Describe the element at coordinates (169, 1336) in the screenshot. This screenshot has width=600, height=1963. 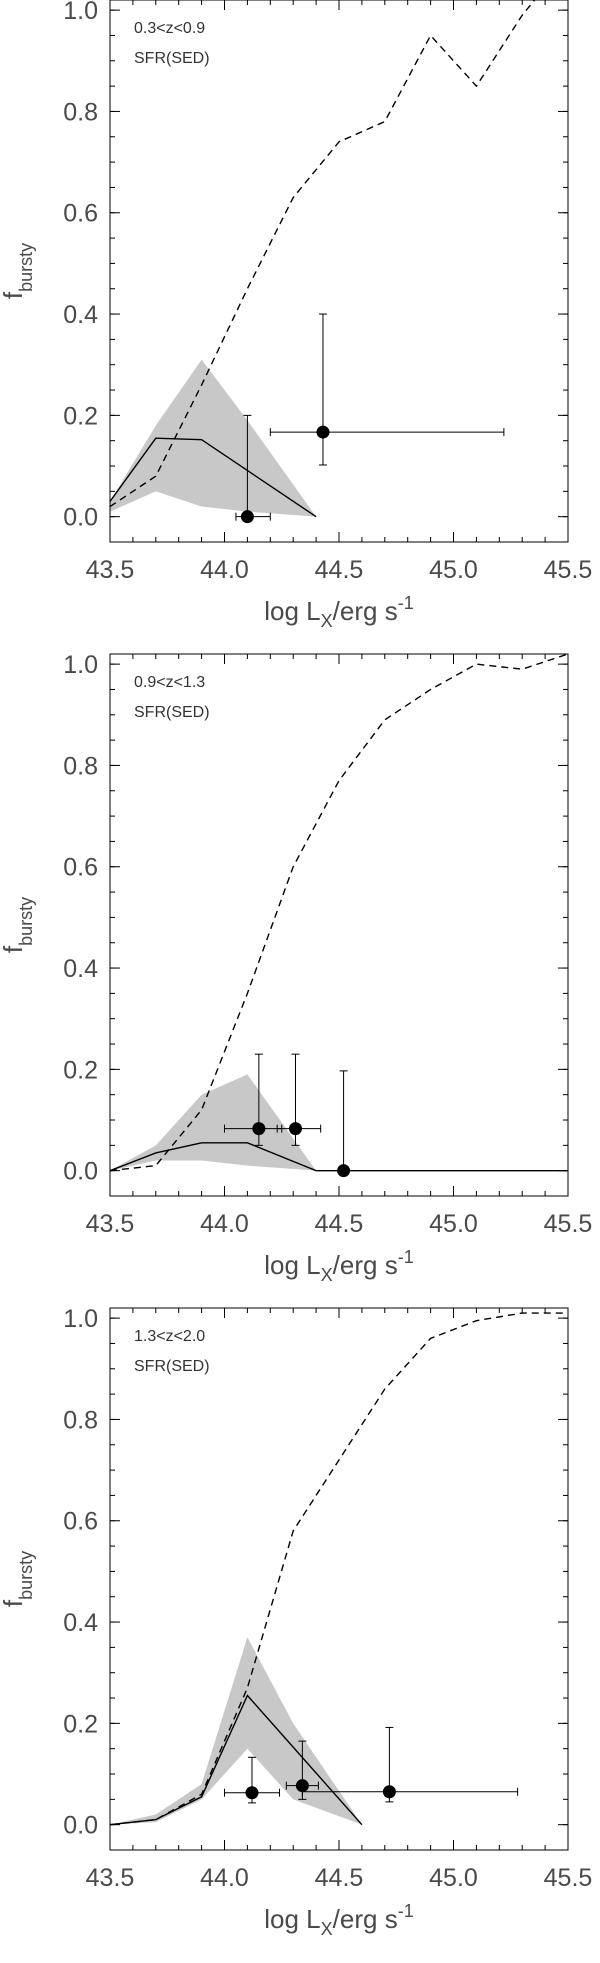
I see `panel-annotation: 1.3<z<2.0` at that location.